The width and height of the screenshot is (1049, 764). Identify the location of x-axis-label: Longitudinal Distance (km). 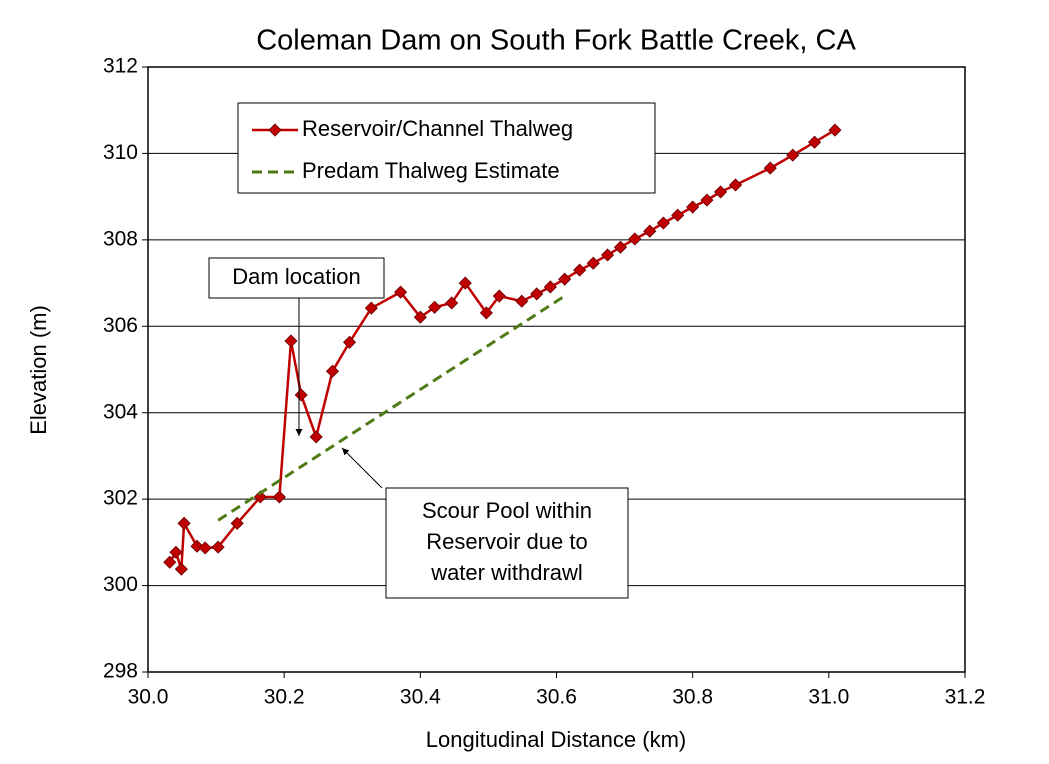
(556, 739).